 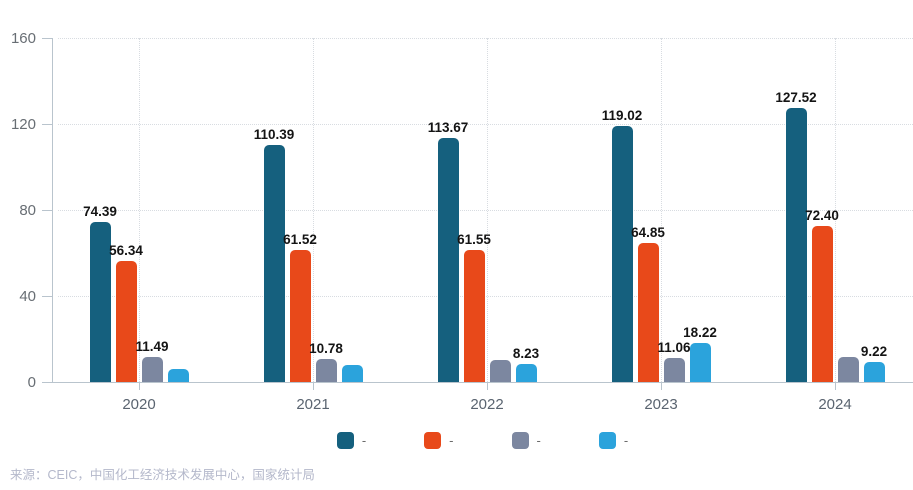 I want to click on legend-swatch-lightblue, so click(x=607, y=440).